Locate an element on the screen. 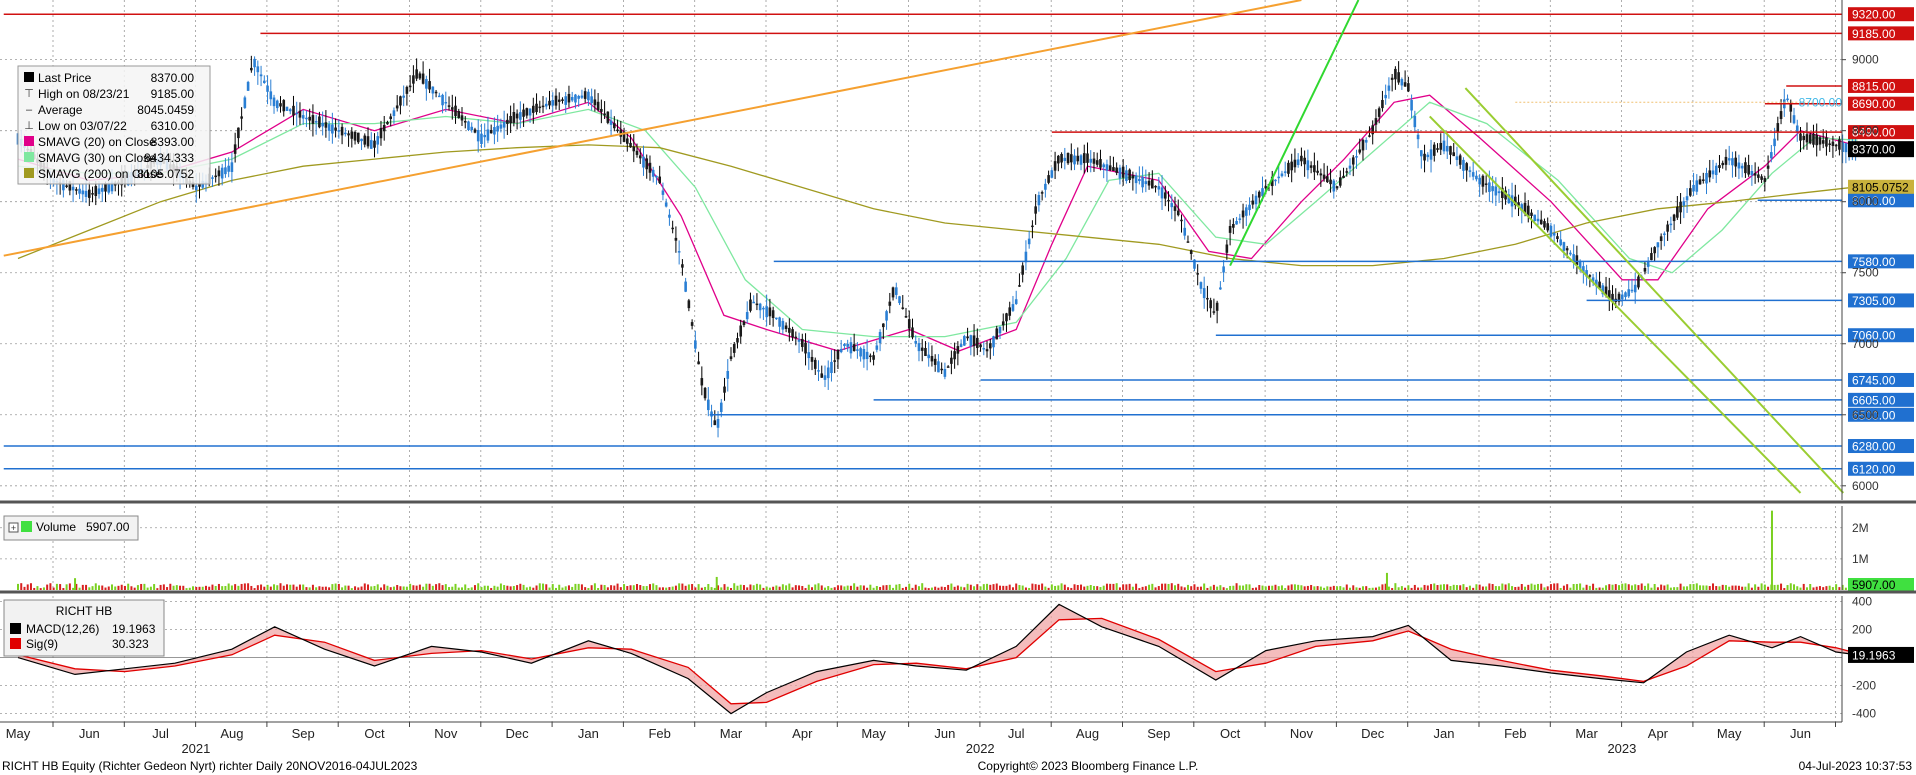 The width and height of the screenshot is (1916, 775). macd-tick-label: -400 is located at coordinates (1864, 714).